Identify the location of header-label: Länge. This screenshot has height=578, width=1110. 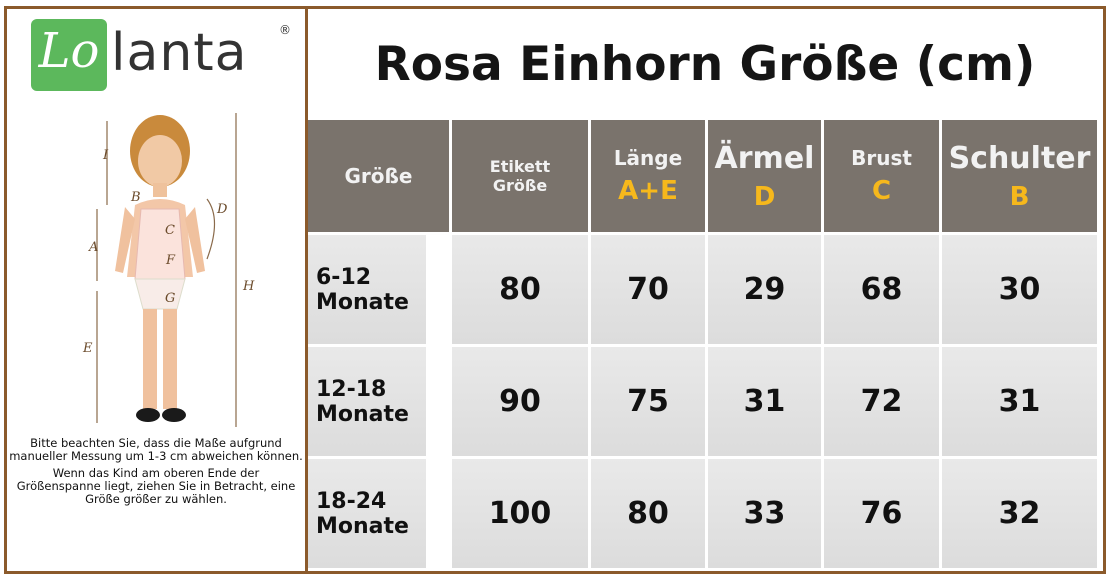
(648, 158).